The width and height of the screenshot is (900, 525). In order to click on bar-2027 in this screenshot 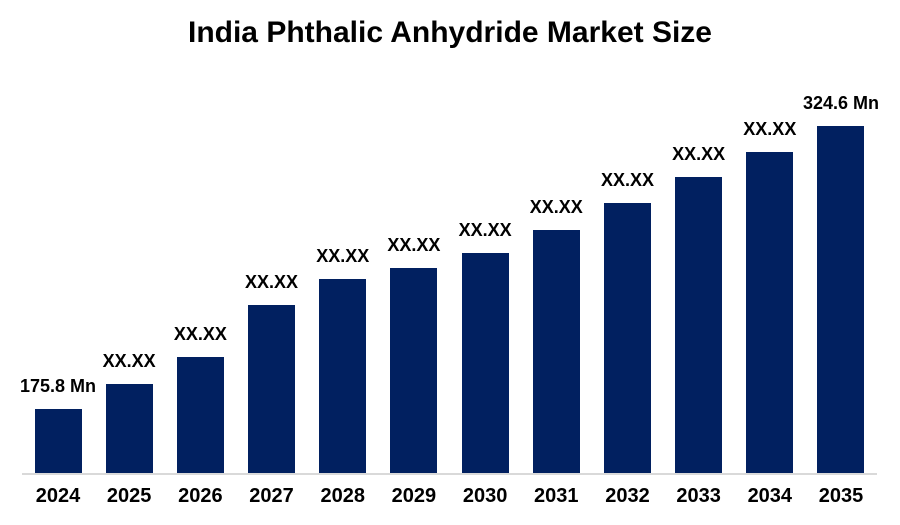, I will do `click(272, 389)`.